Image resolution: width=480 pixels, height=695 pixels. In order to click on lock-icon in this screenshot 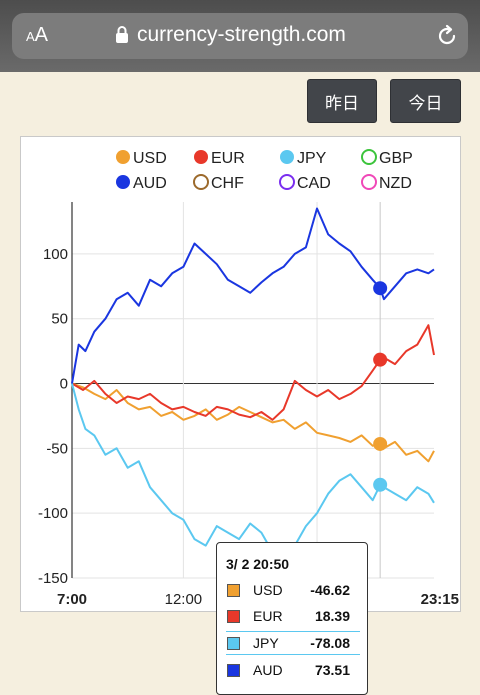, I will do `click(122, 34)`.